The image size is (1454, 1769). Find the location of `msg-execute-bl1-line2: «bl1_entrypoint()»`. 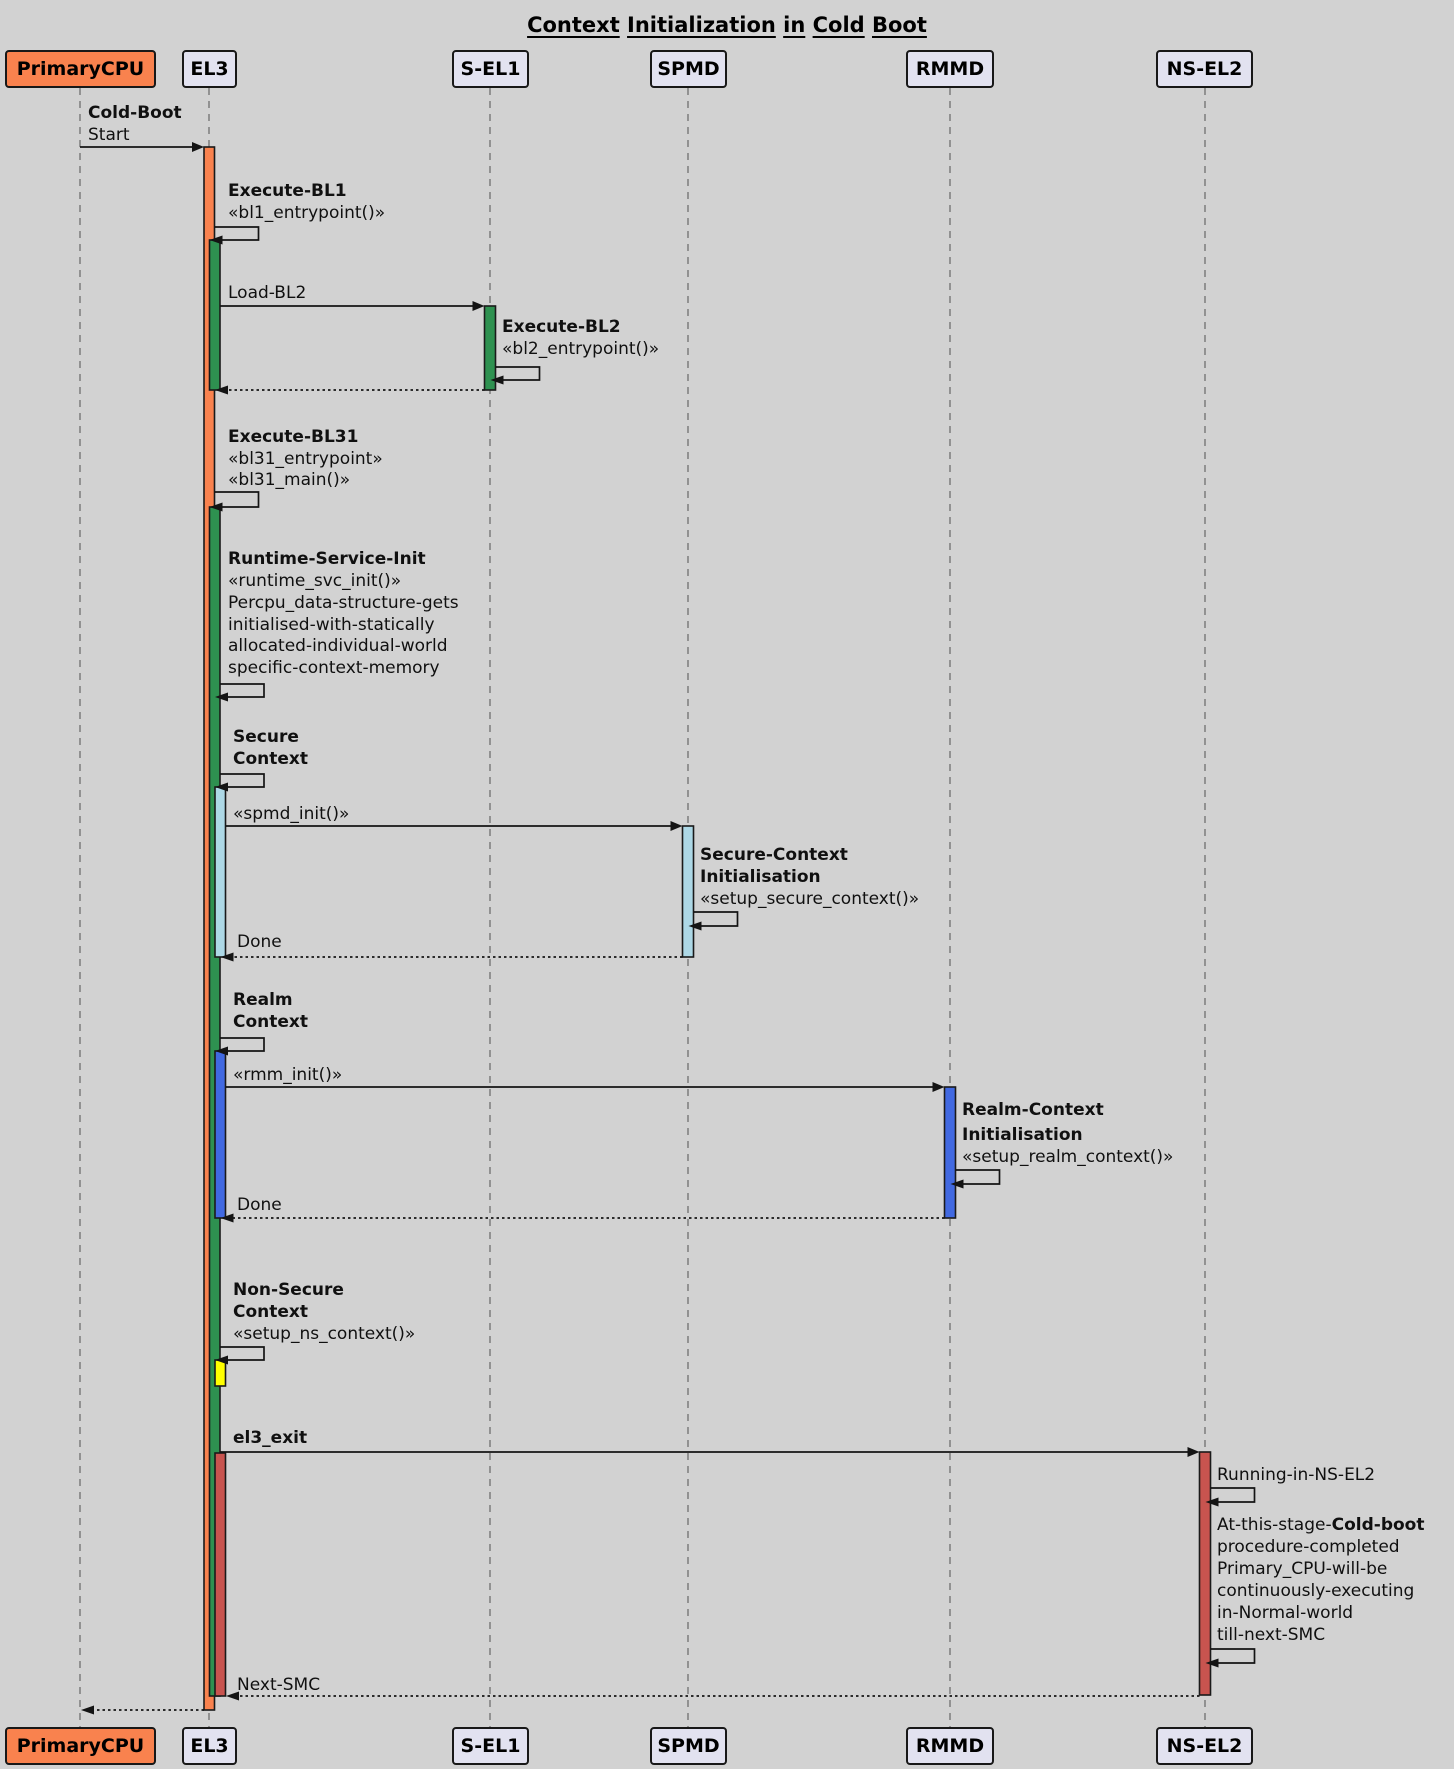

msg-execute-bl1-line2: «bl1_entrypoint()» is located at coordinates (307, 213).